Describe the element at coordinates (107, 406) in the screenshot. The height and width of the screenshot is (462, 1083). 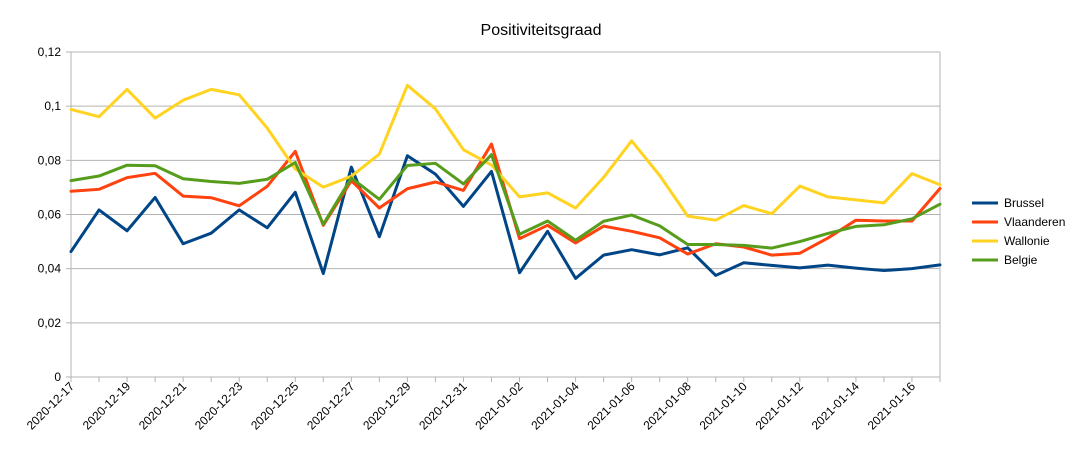
I see `x-tick-label: 2020-12-19` at that location.